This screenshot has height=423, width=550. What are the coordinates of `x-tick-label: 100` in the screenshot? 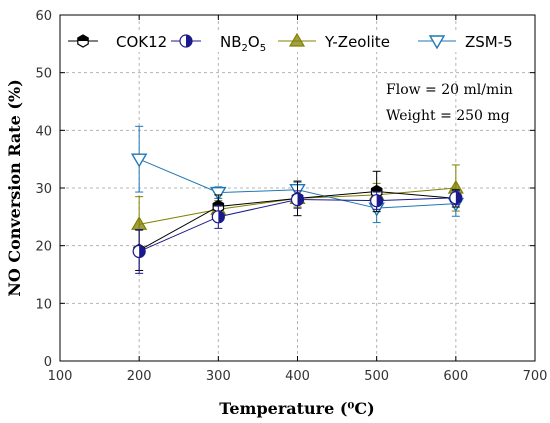 It's located at (60, 376).